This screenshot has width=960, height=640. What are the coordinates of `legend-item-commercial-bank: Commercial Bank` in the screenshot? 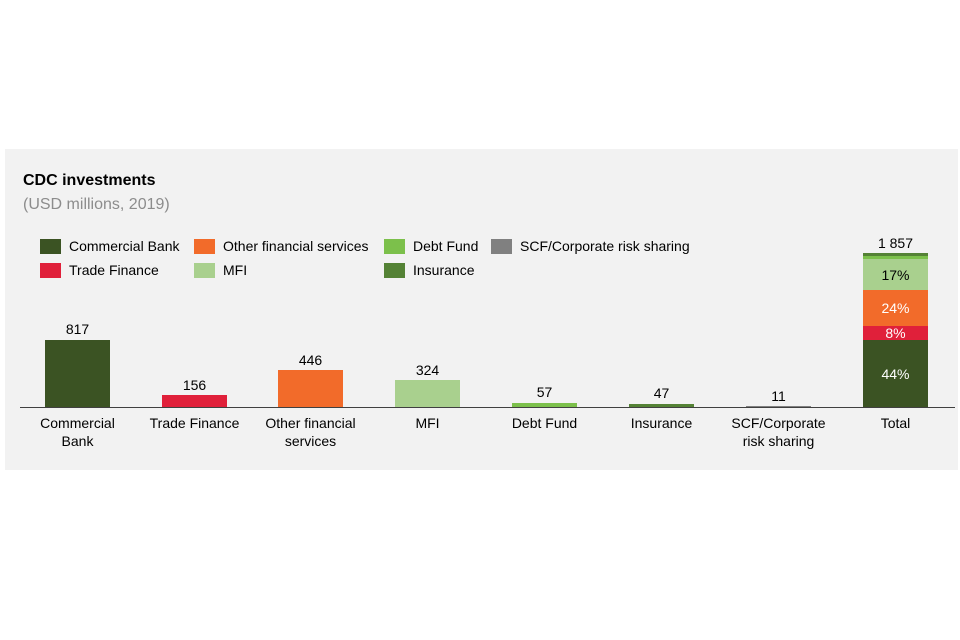 It's located at (109, 246).